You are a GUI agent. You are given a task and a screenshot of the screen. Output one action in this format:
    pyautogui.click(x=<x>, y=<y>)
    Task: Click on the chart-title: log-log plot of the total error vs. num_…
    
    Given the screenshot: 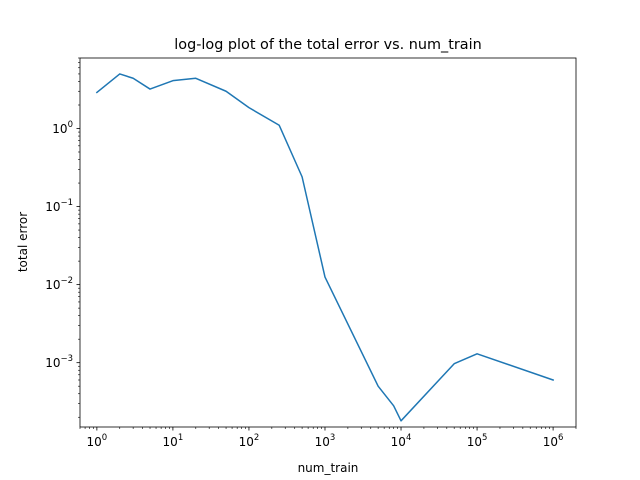 What is the action you would take?
    pyautogui.click(x=327, y=45)
    